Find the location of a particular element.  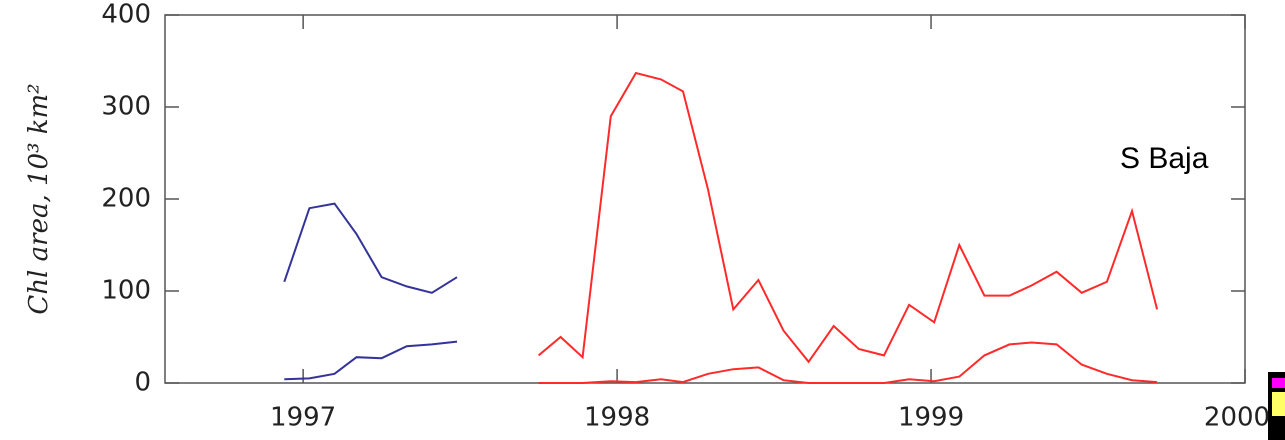

y-axis-title: Chl area, 10³ km² is located at coordinates (39, 198).